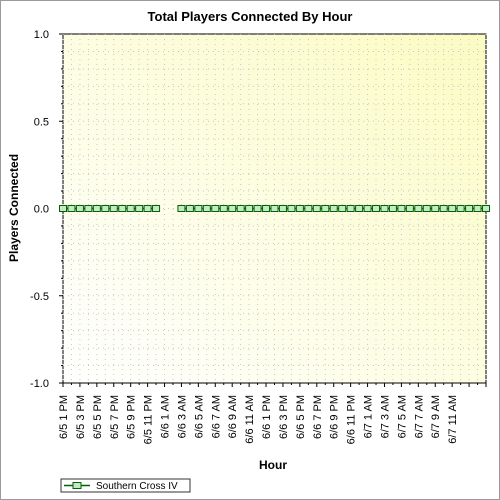  I want to click on x-tick-label: 6/7 5 AM, so click(402, 416).